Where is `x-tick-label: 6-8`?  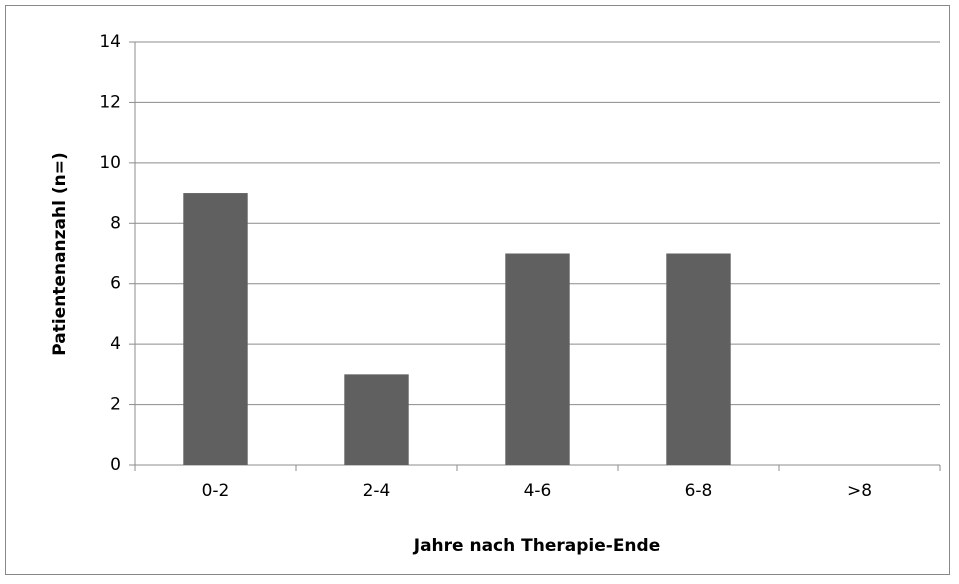
x-tick-label: 6-8 is located at coordinates (699, 491).